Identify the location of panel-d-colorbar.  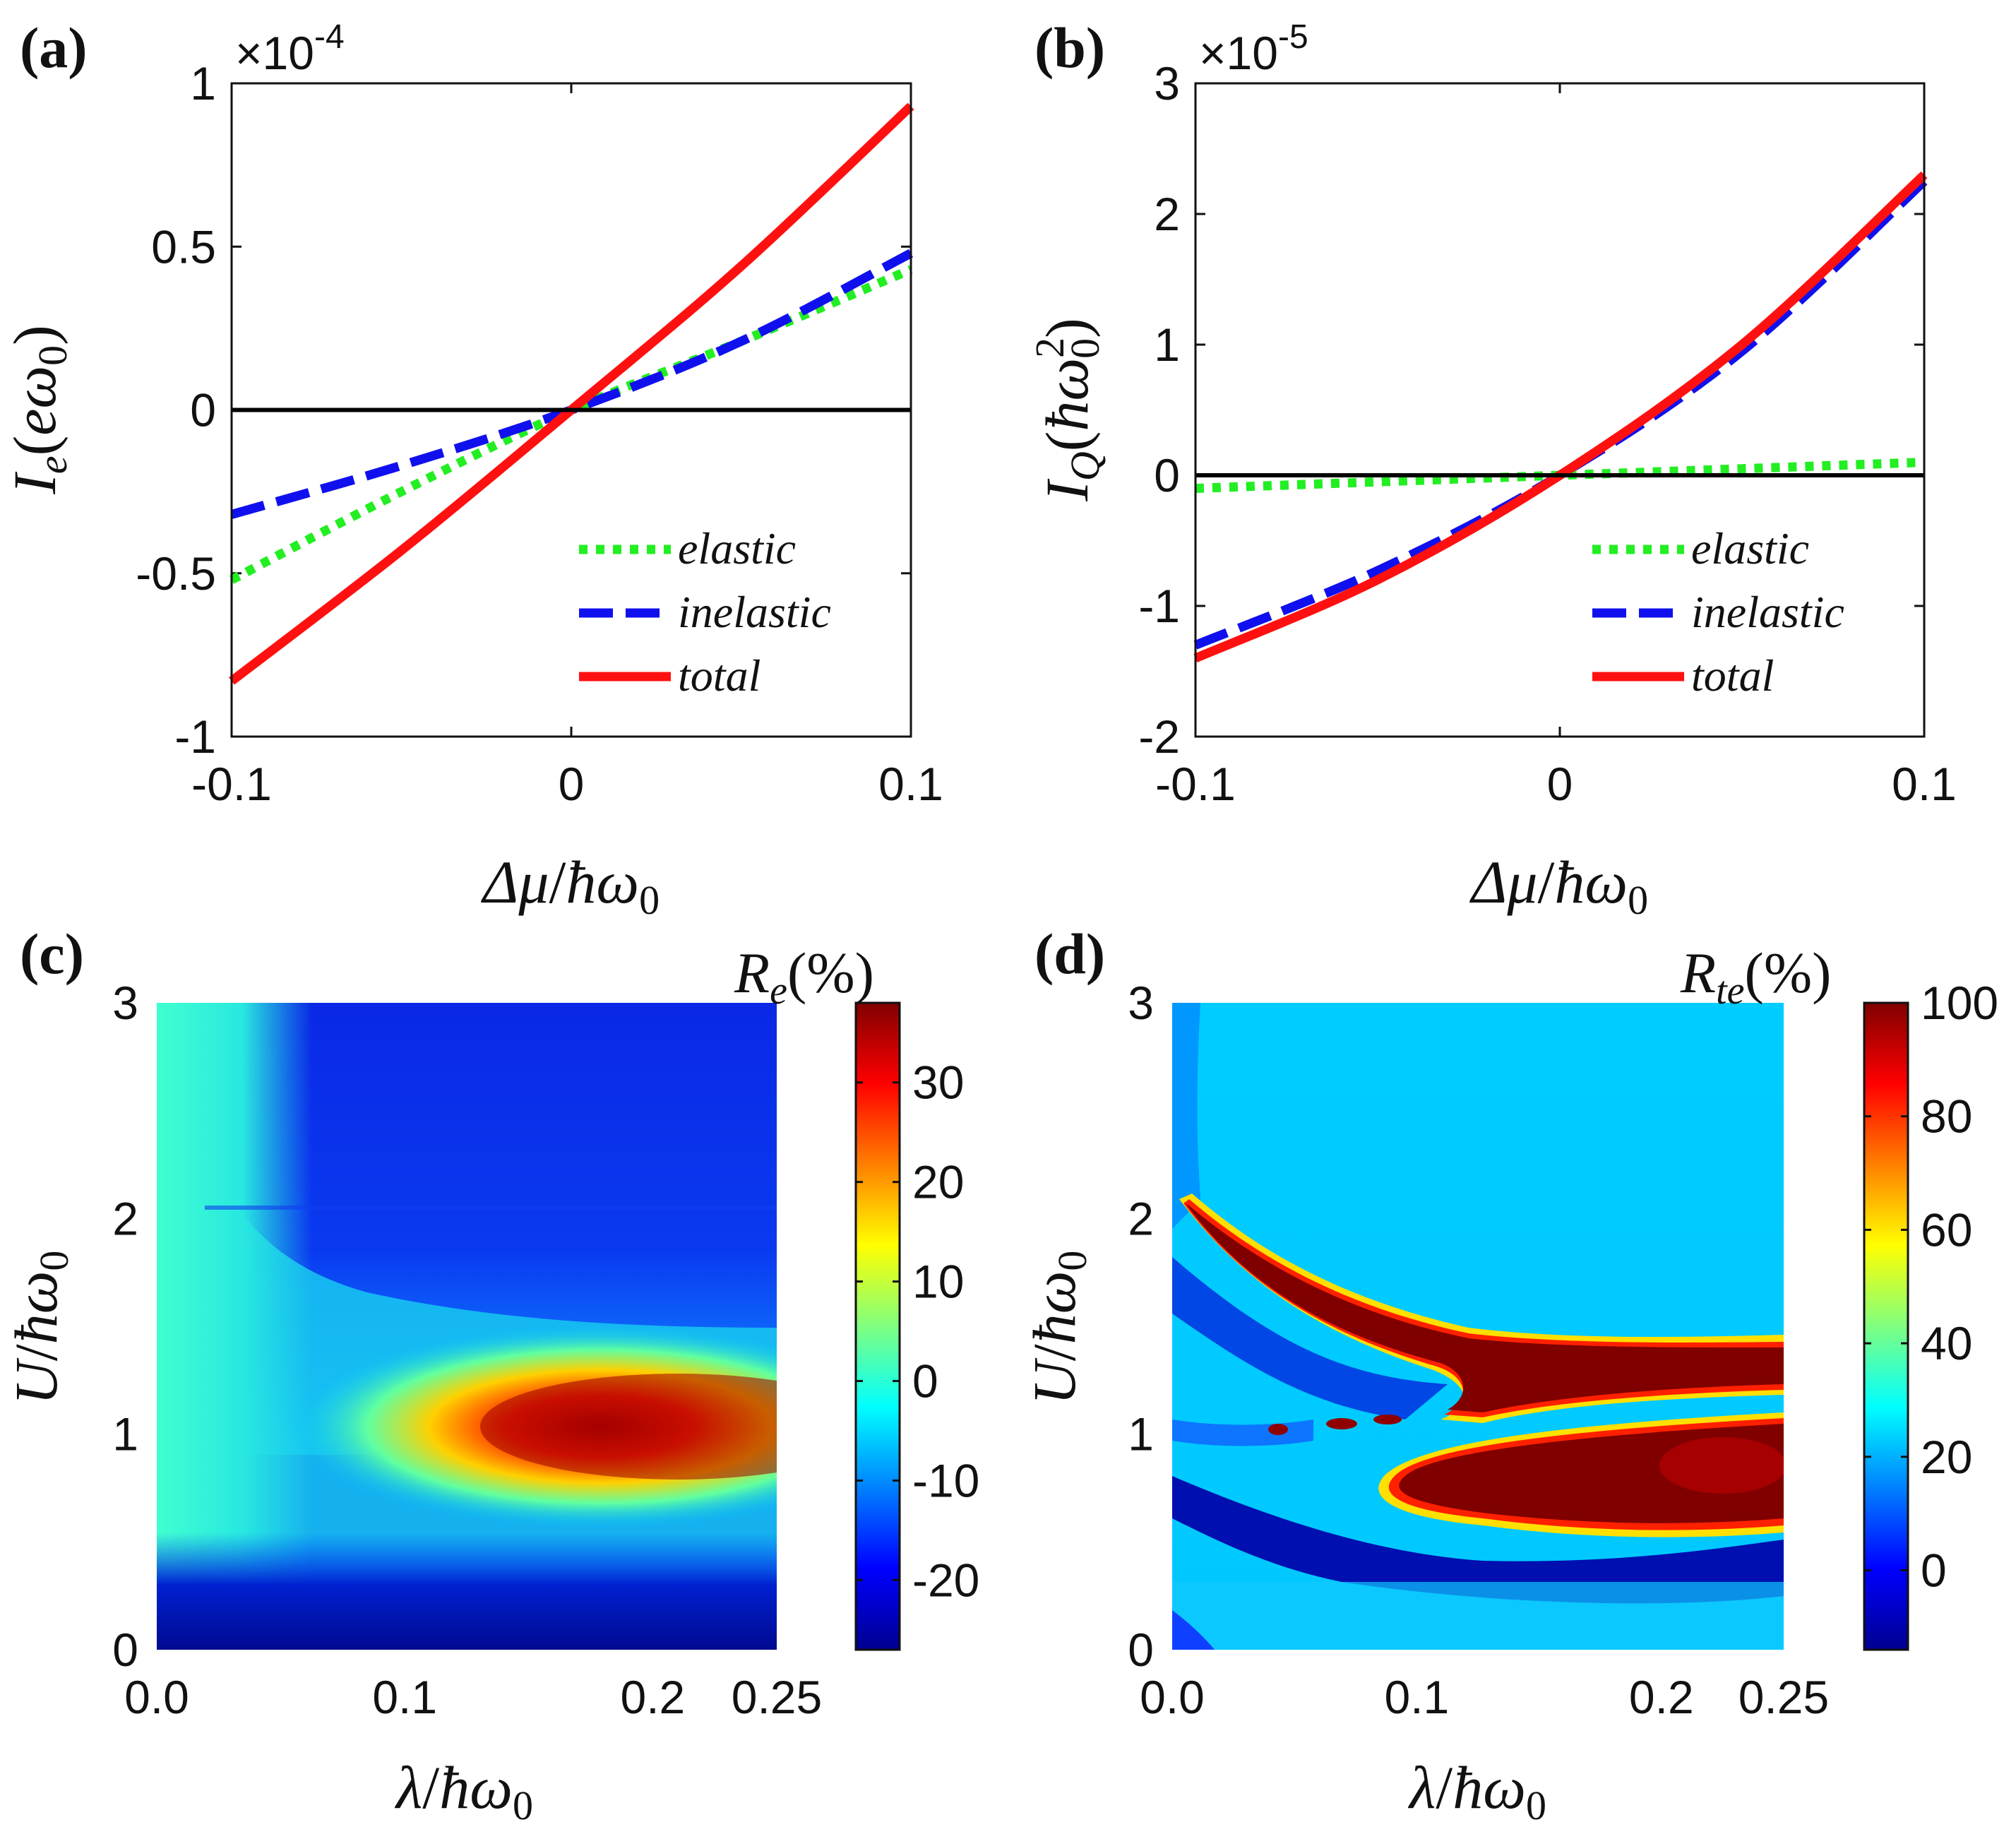
(1886, 1326).